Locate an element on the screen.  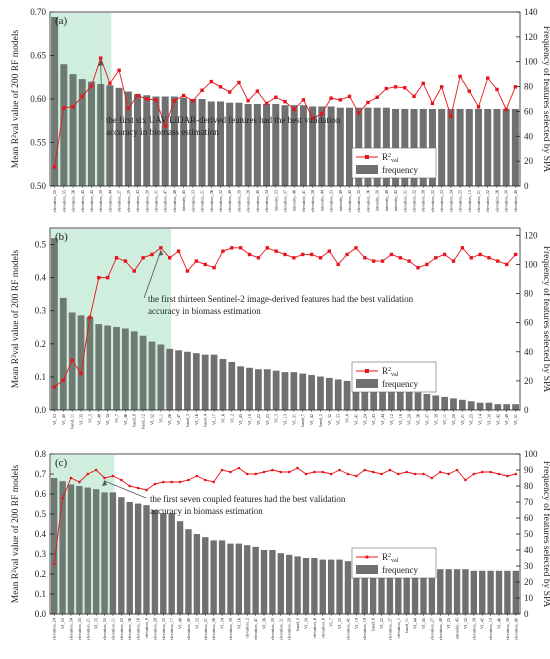
x-tick-label: VI_26 is located at coordinates (169, 419).